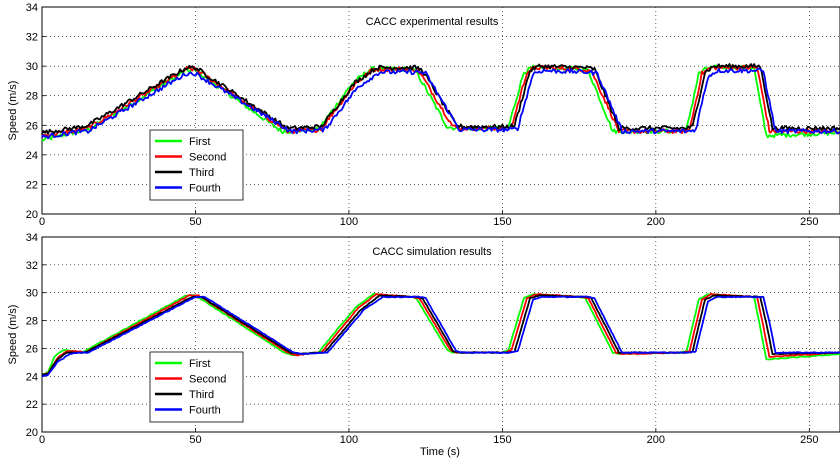  Describe the element at coordinates (432, 252) in the screenshot. I see `chart-title: CACC simulation results` at that location.